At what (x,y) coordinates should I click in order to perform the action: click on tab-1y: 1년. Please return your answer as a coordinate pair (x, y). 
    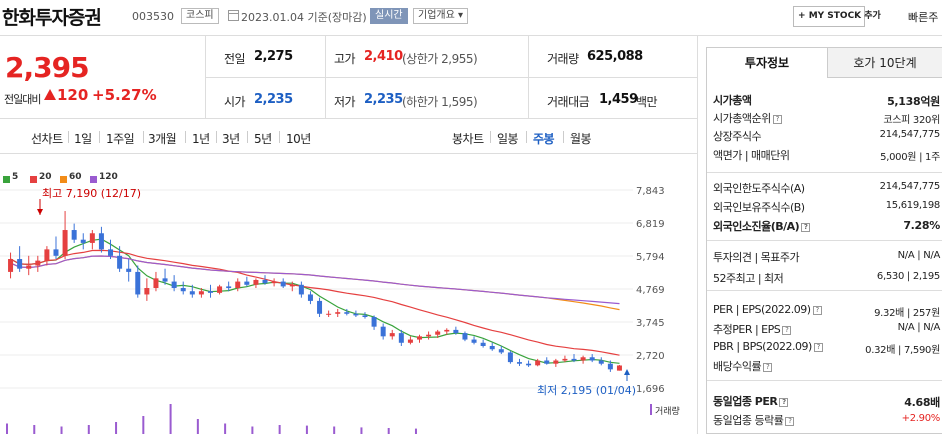
    Looking at the image, I should click on (201, 139).